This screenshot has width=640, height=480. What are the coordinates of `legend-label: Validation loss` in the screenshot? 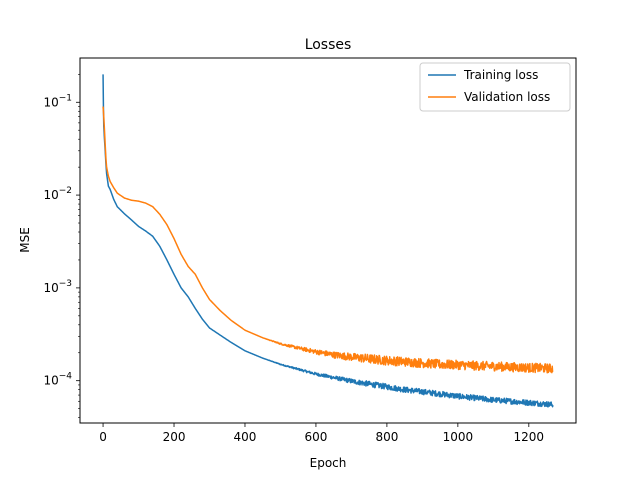 It's located at (507, 97).